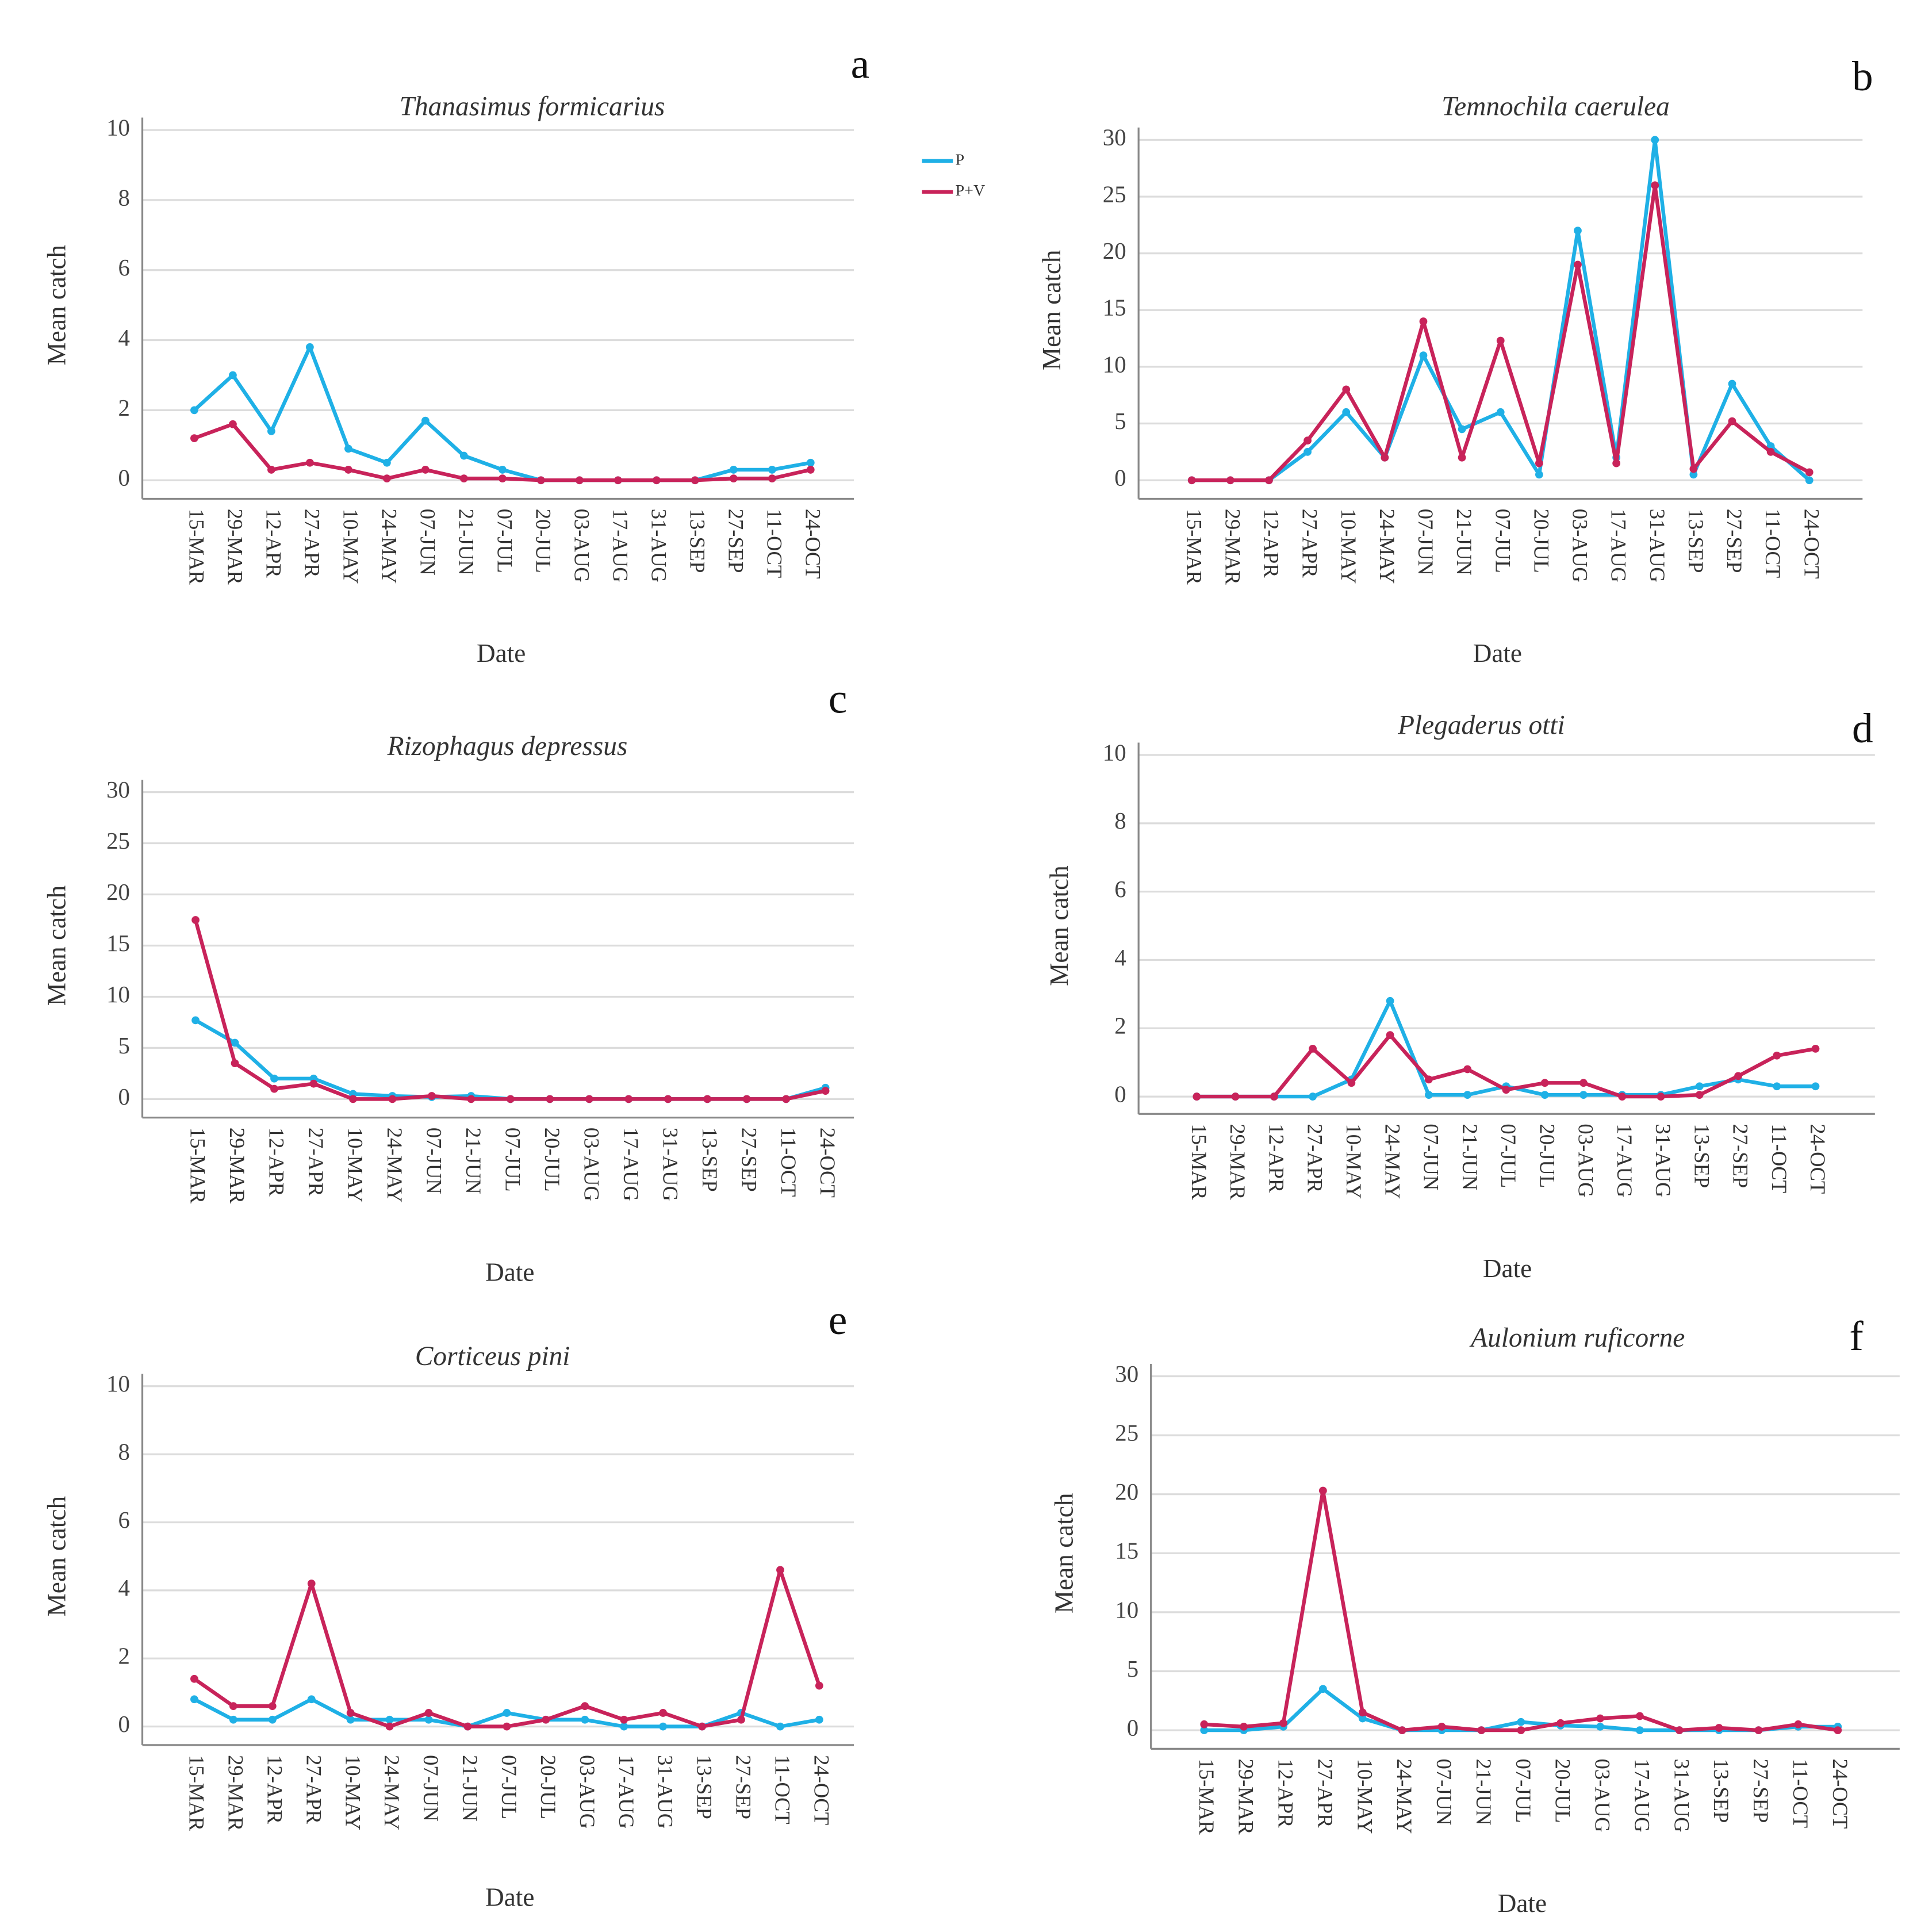 Image resolution: width=1917 pixels, height=1932 pixels. I want to click on y-axis-label: Mean catch, so click(1059, 925).